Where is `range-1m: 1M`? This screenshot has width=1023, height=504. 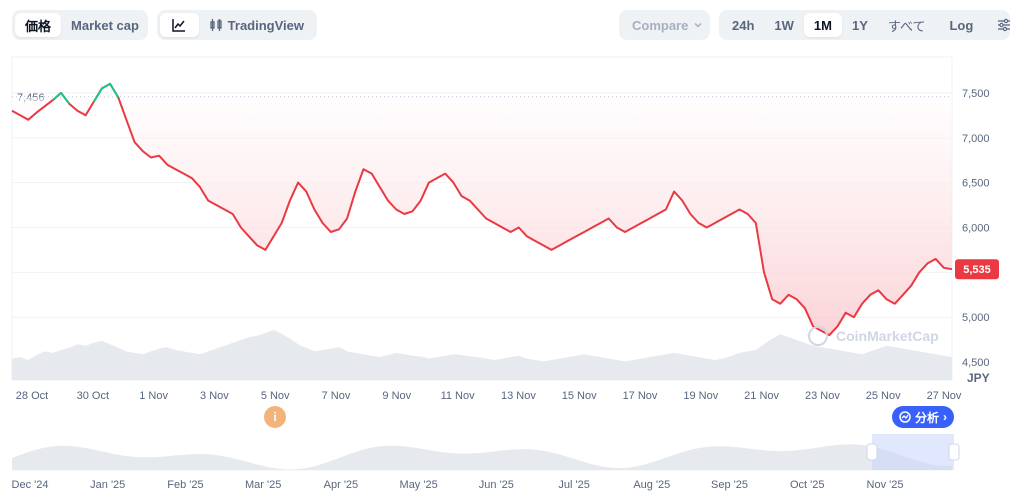
range-1m: 1M is located at coordinates (822, 25).